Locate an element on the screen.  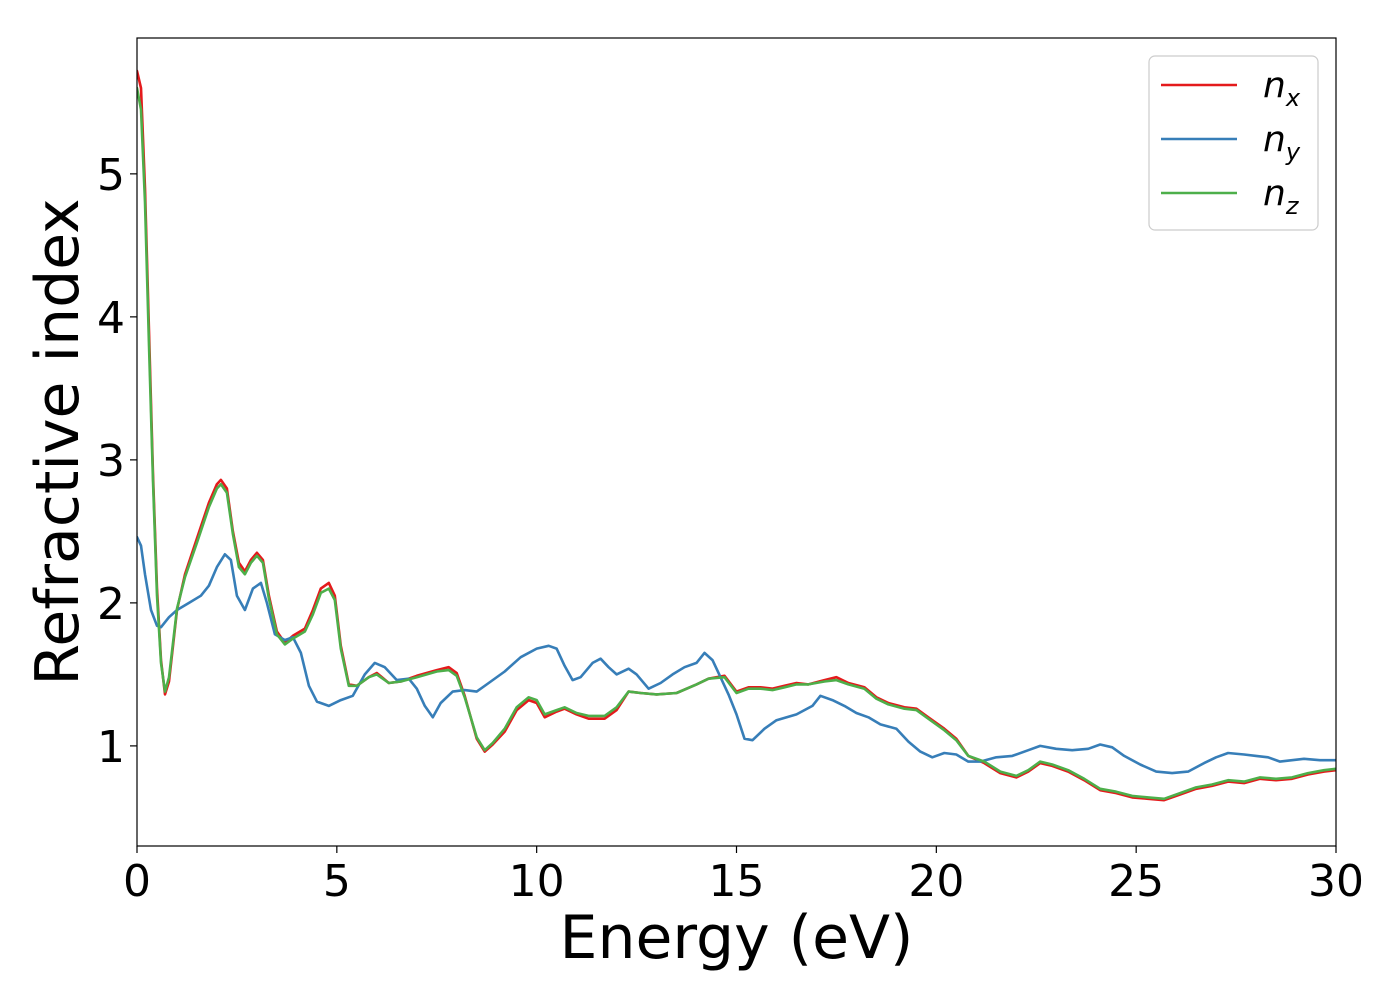
legend-label-nz: nz is located at coordinates (1281, 196).